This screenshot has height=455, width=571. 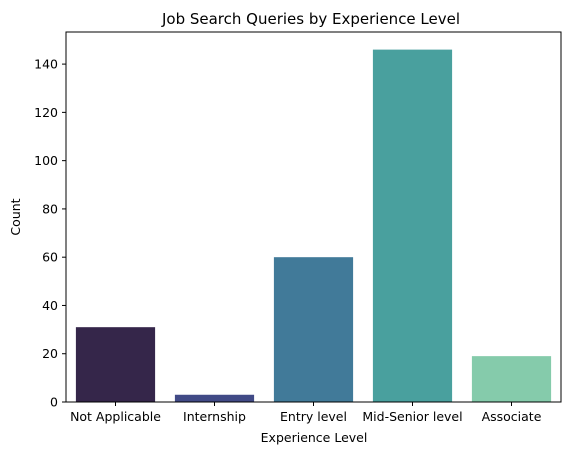 What do you see at coordinates (115, 416) in the screenshot?
I see `x-tick-label: Not Applicable` at bounding box center [115, 416].